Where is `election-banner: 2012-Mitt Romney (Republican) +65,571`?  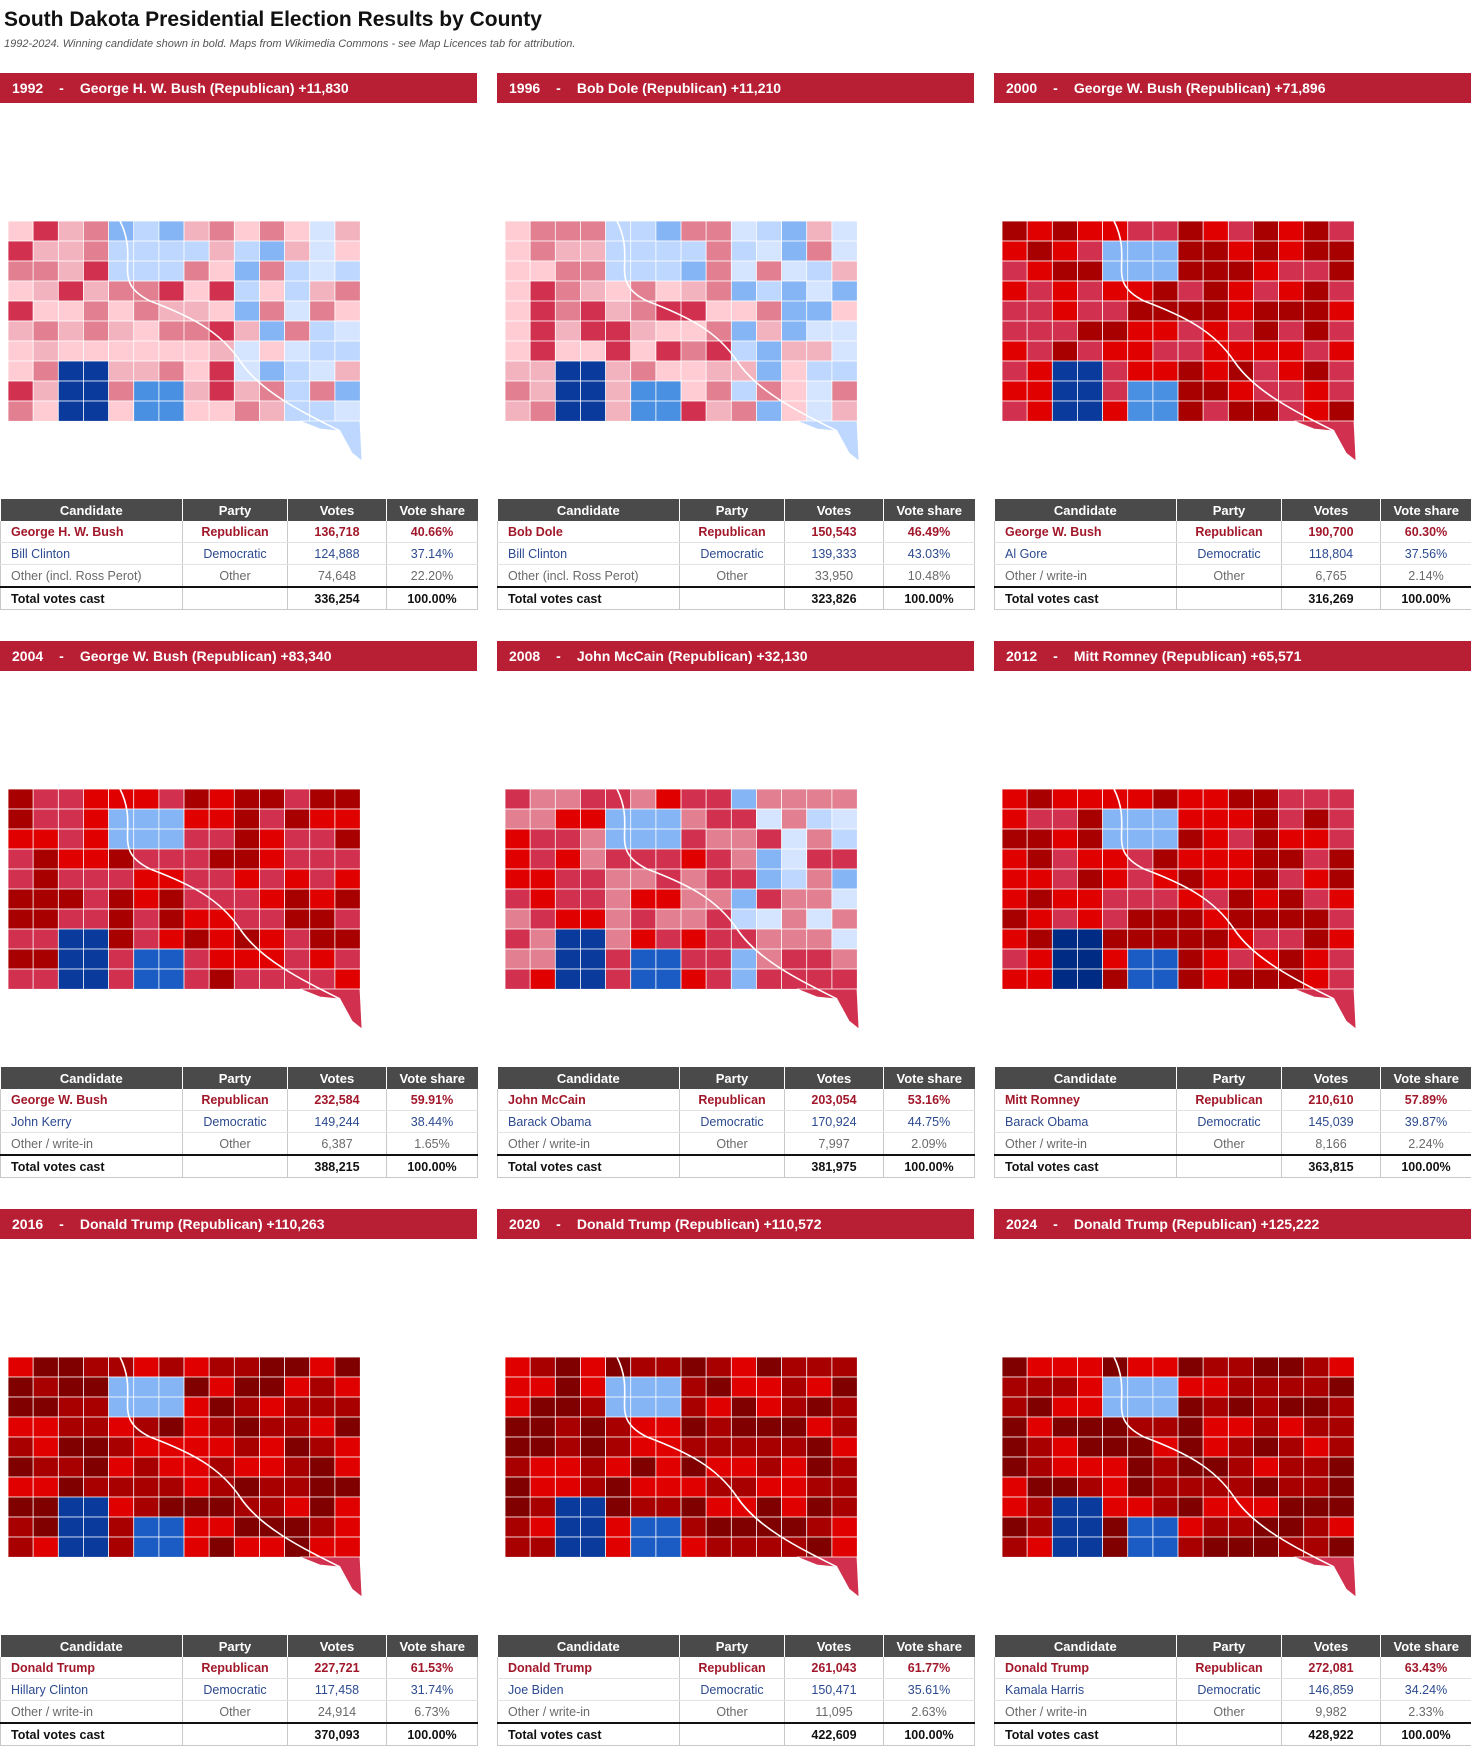
election-banner: 2012-Mitt Romney (Republican) +65,571 is located at coordinates (1232, 656).